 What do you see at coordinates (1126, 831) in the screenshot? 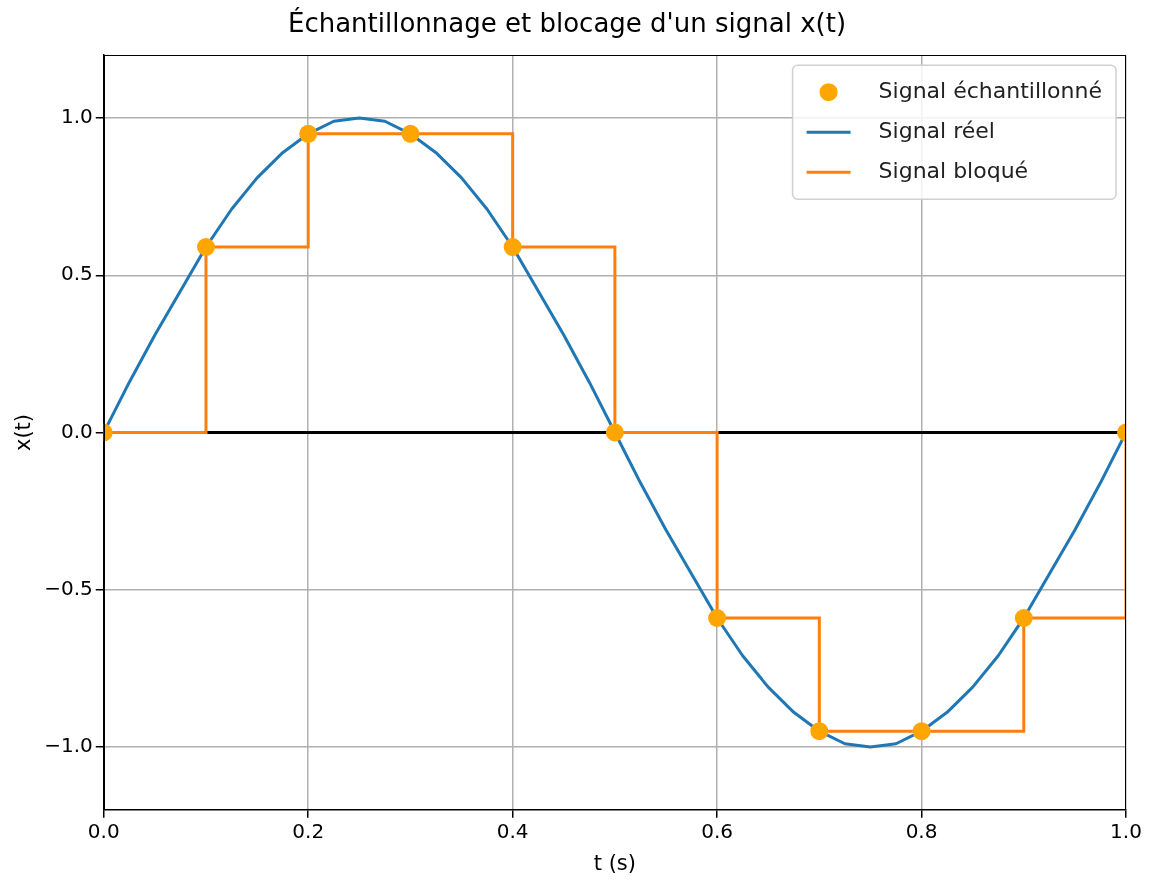
I see `x-tick-label: 1.0` at bounding box center [1126, 831].